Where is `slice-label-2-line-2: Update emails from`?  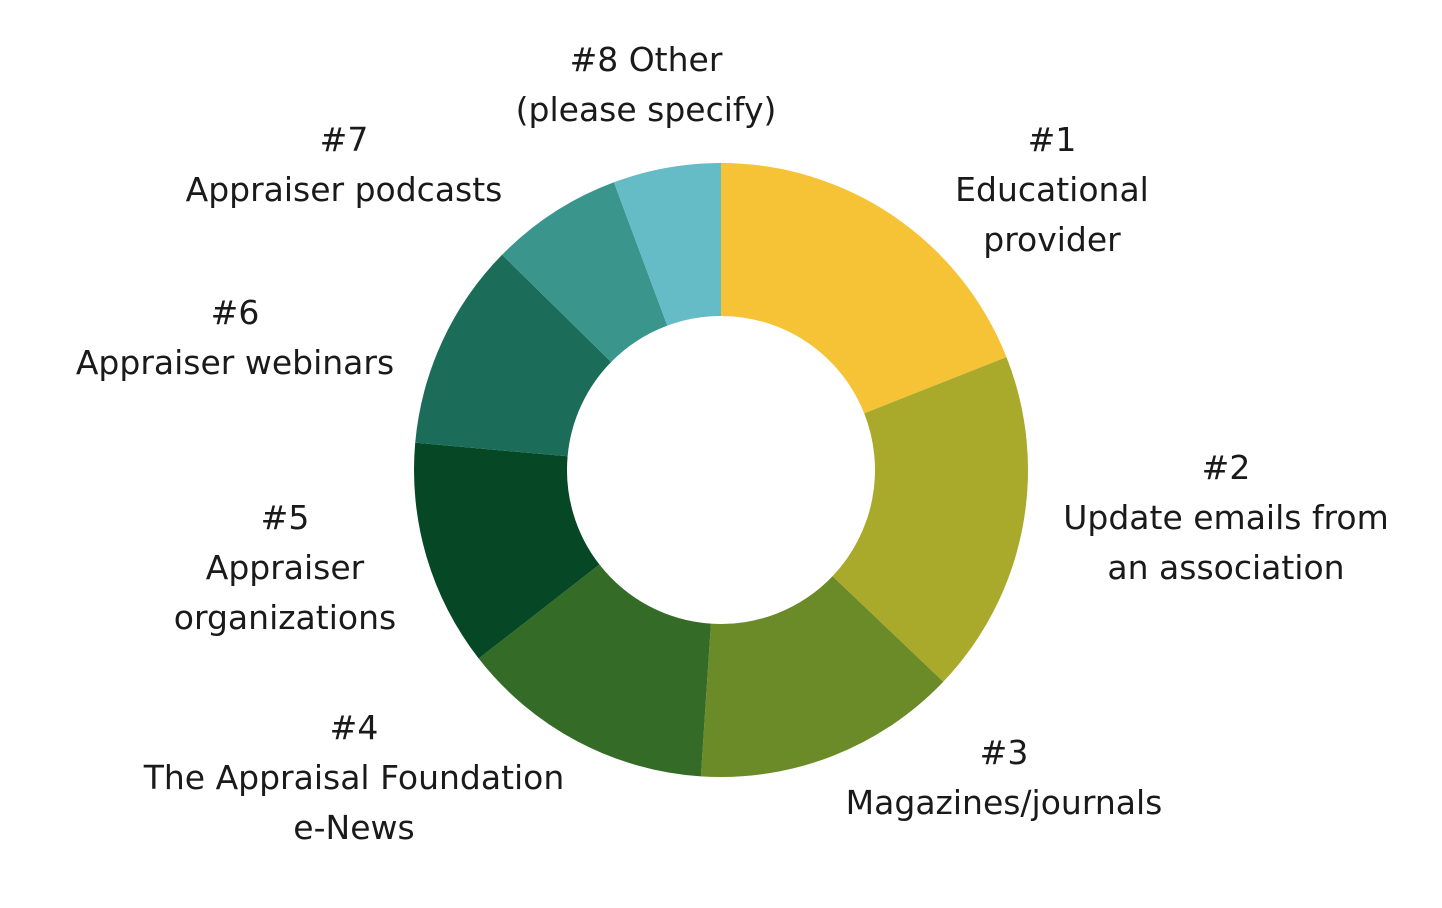 slice-label-2-line-2: Update emails from is located at coordinates (1226, 517).